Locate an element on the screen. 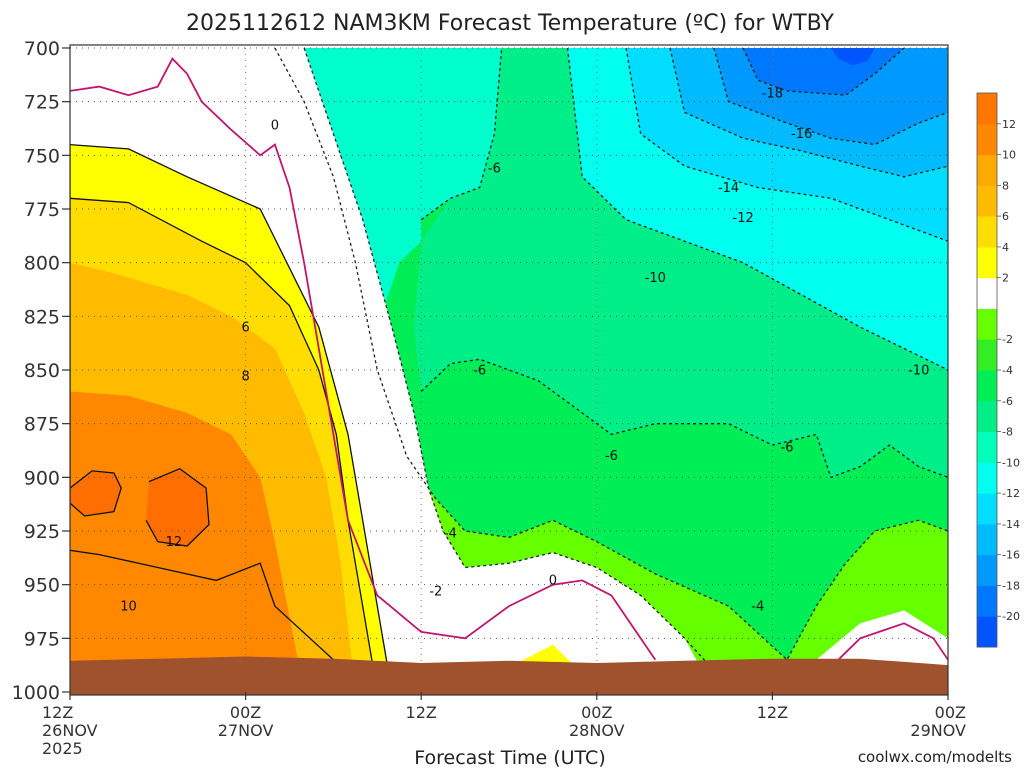 This screenshot has height=768, width=1024. contour-label: -12 is located at coordinates (743, 218).